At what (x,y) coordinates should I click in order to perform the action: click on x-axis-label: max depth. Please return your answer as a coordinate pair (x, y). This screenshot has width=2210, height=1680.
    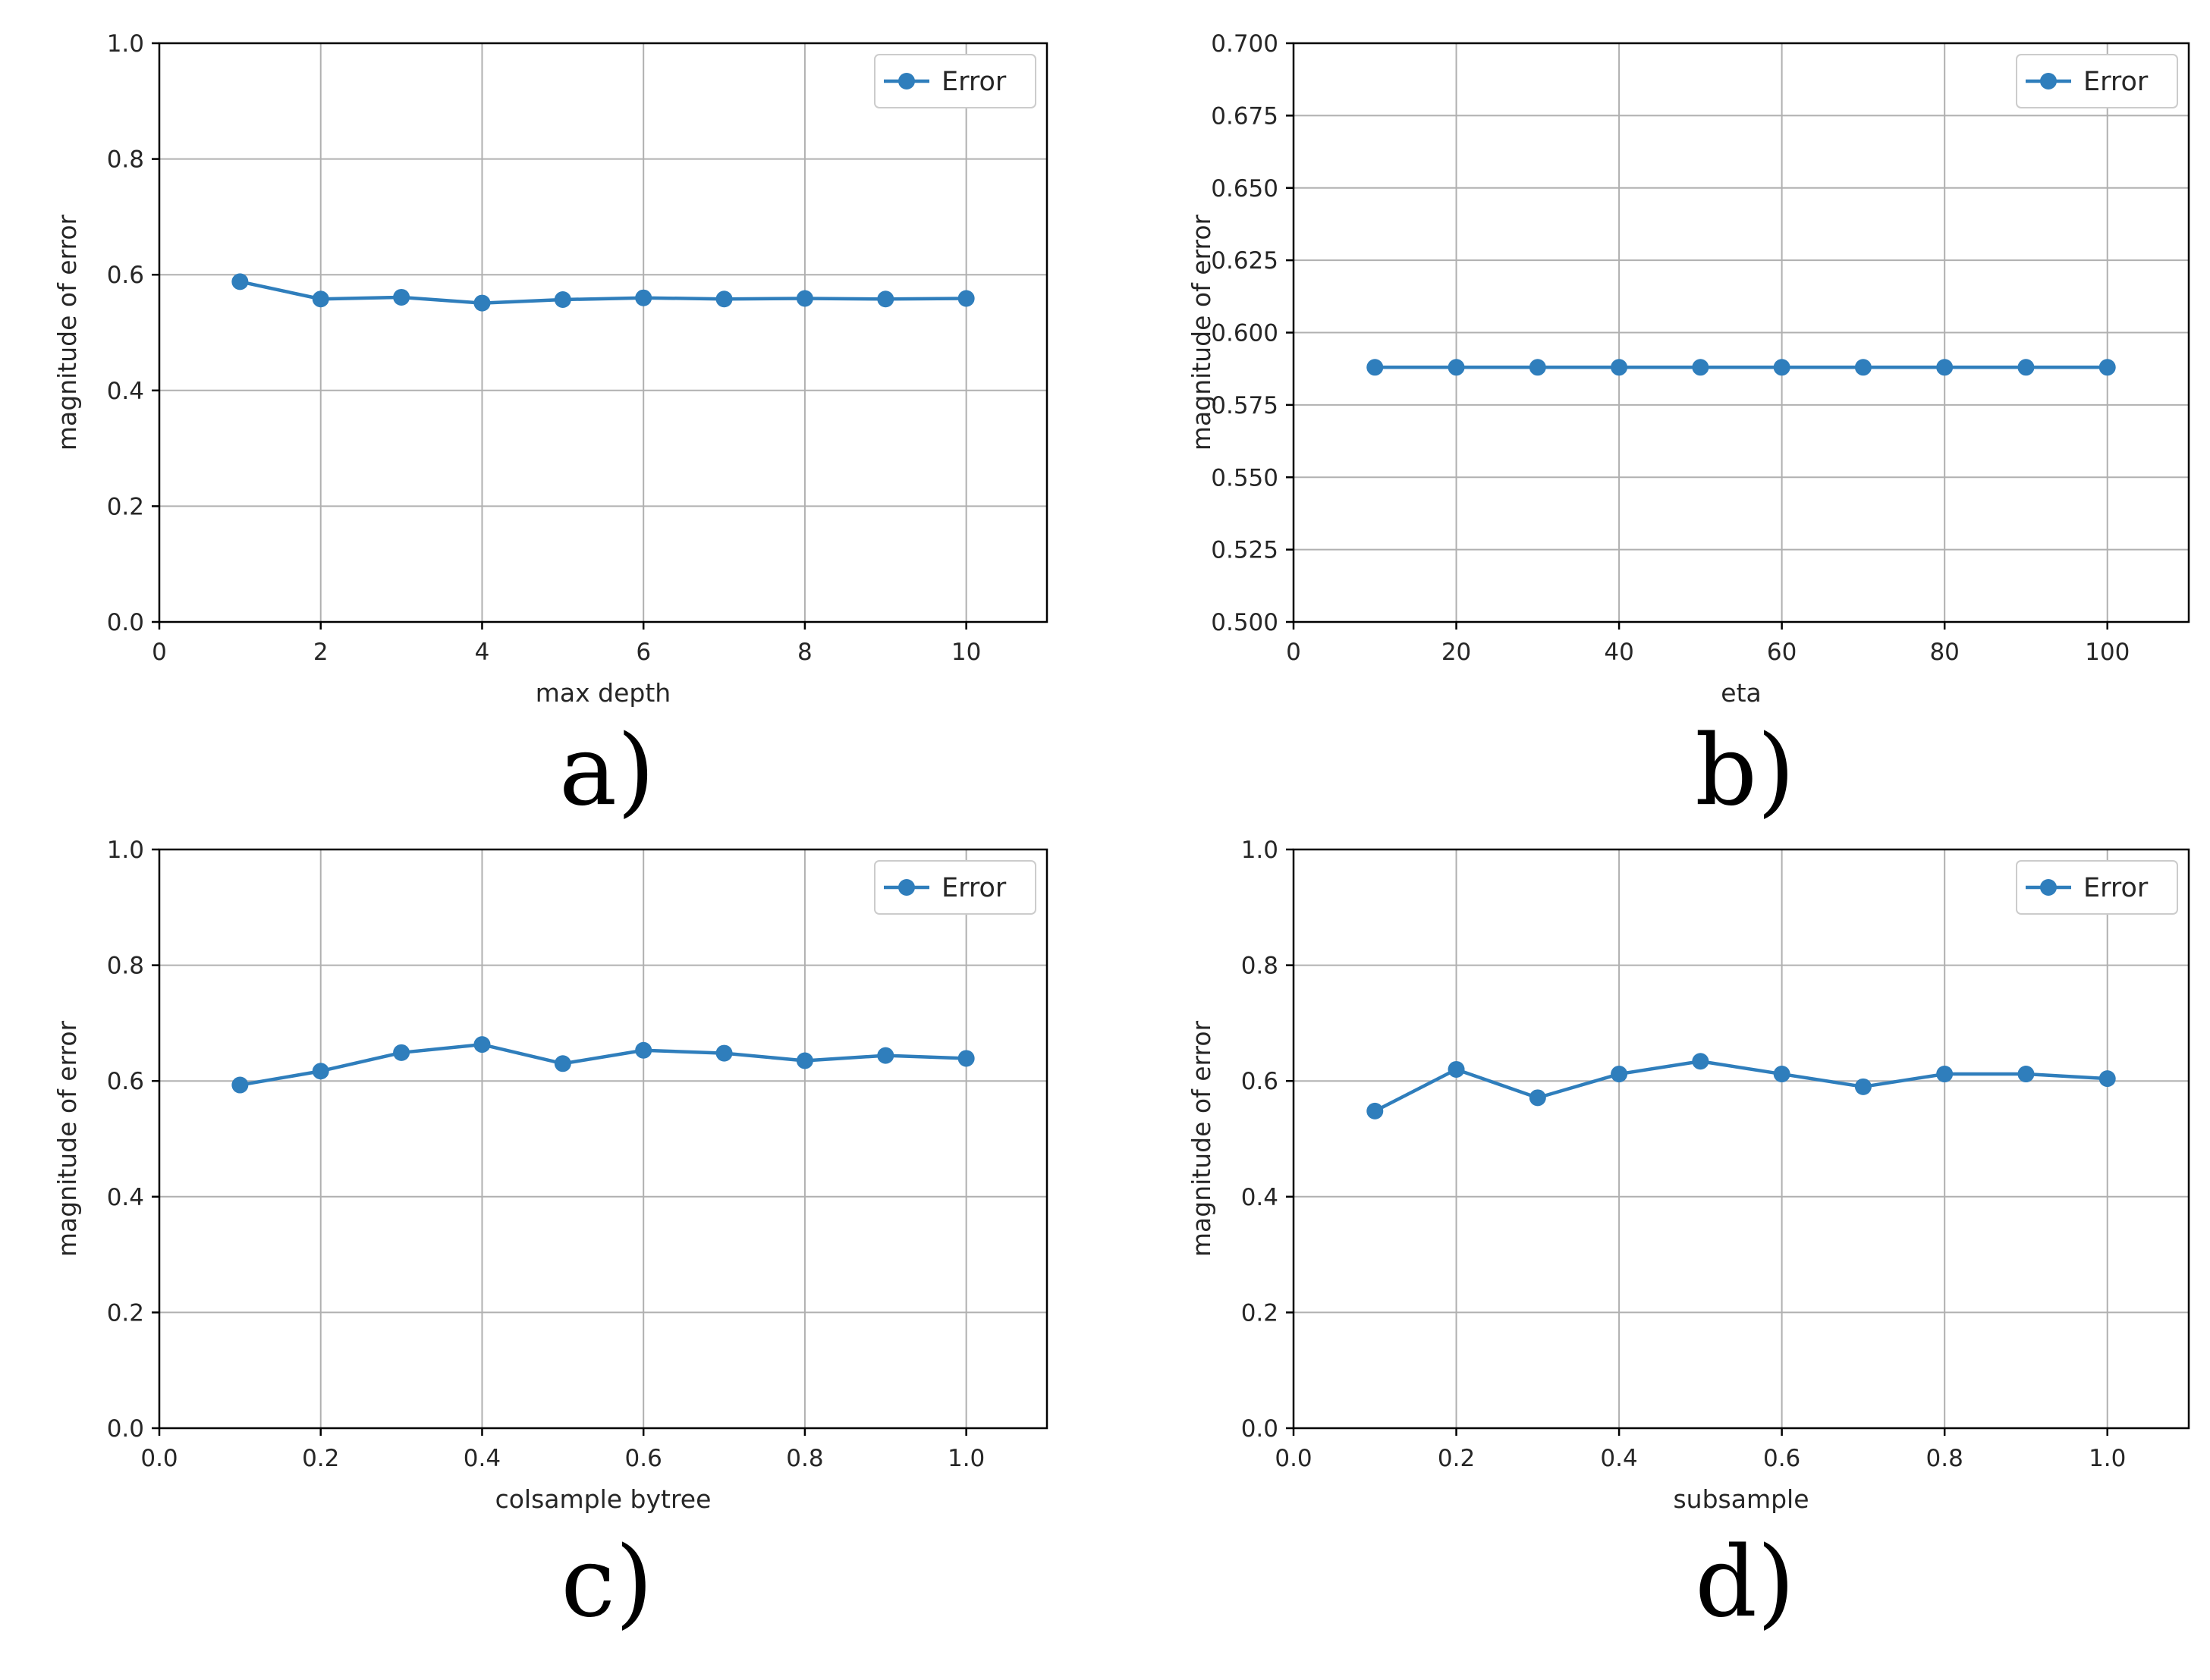
    Looking at the image, I should click on (603, 693).